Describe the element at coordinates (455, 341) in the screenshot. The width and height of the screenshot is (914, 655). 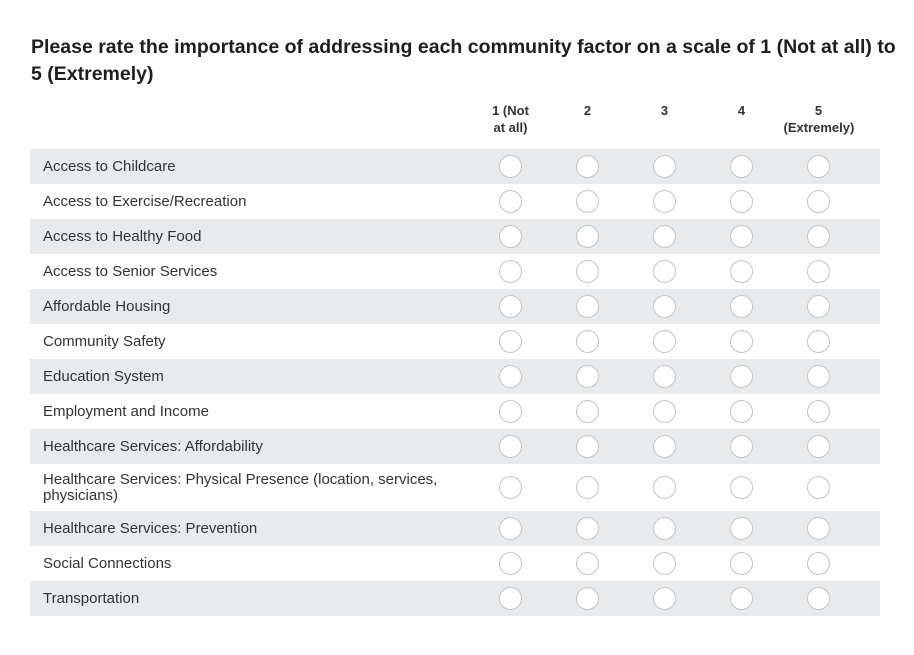
I see `factor-row: Community Safety` at that location.